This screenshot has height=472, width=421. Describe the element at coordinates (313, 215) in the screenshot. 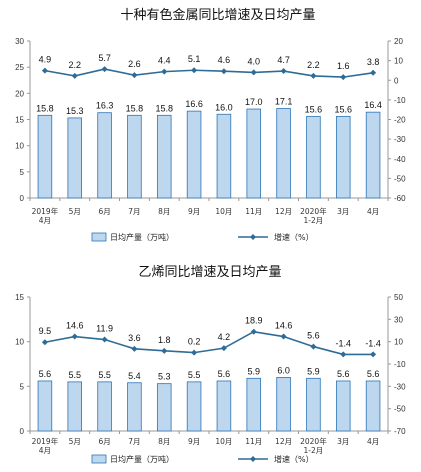

I see `x-tick-label: 2020年 1-2月` at that location.